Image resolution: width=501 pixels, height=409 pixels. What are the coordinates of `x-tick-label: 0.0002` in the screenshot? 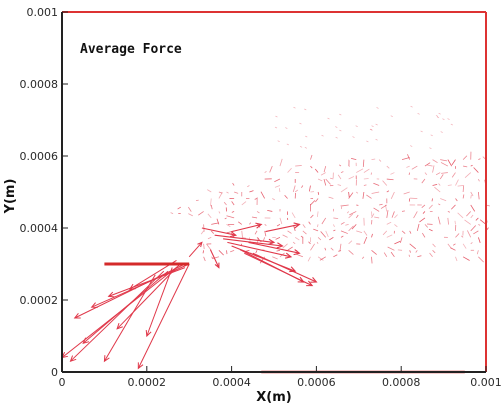 It's located at (147, 382).